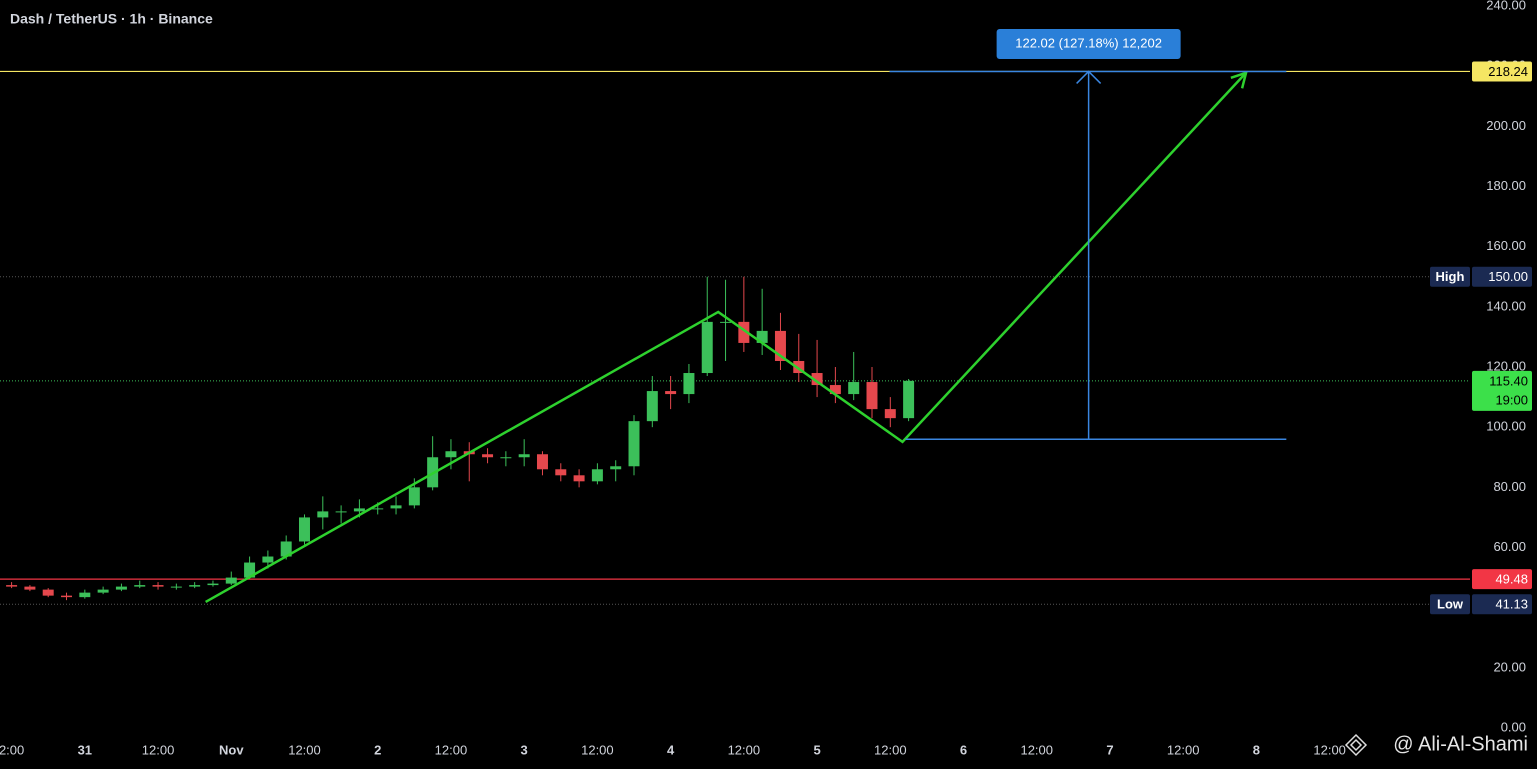 The width and height of the screenshot is (1537, 769). What do you see at coordinates (1511, 399) in the screenshot?
I see `price-countdown: 19:00` at bounding box center [1511, 399].